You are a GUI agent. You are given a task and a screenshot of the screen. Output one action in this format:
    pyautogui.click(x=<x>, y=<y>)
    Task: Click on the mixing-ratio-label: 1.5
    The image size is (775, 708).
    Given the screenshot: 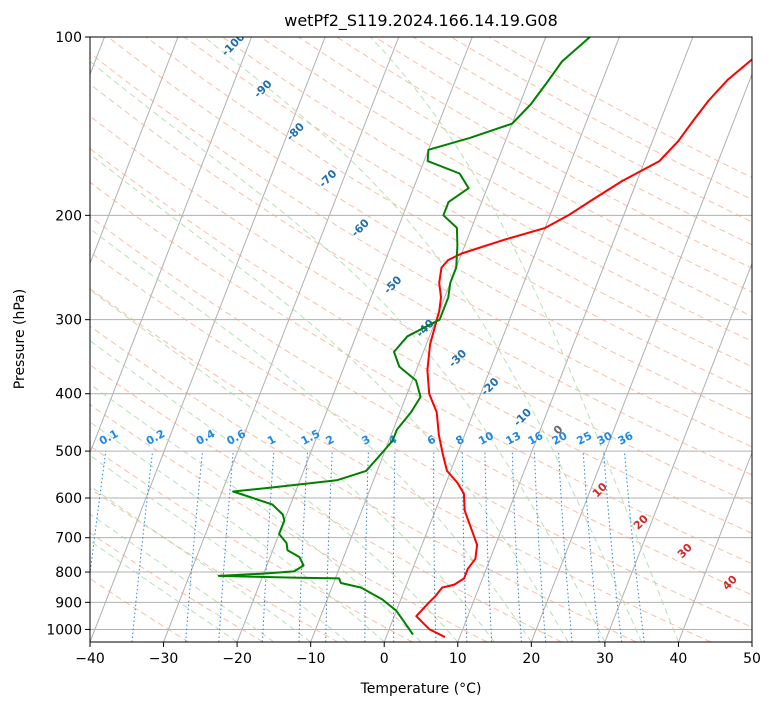 What is the action you would take?
    pyautogui.click(x=310, y=437)
    